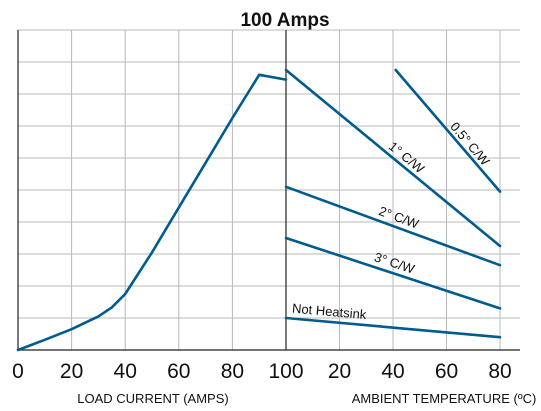  What do you see at coordinates (393, 273) in the screenshot?
I see `series-3-c-w` at bounding box center [393, 273].